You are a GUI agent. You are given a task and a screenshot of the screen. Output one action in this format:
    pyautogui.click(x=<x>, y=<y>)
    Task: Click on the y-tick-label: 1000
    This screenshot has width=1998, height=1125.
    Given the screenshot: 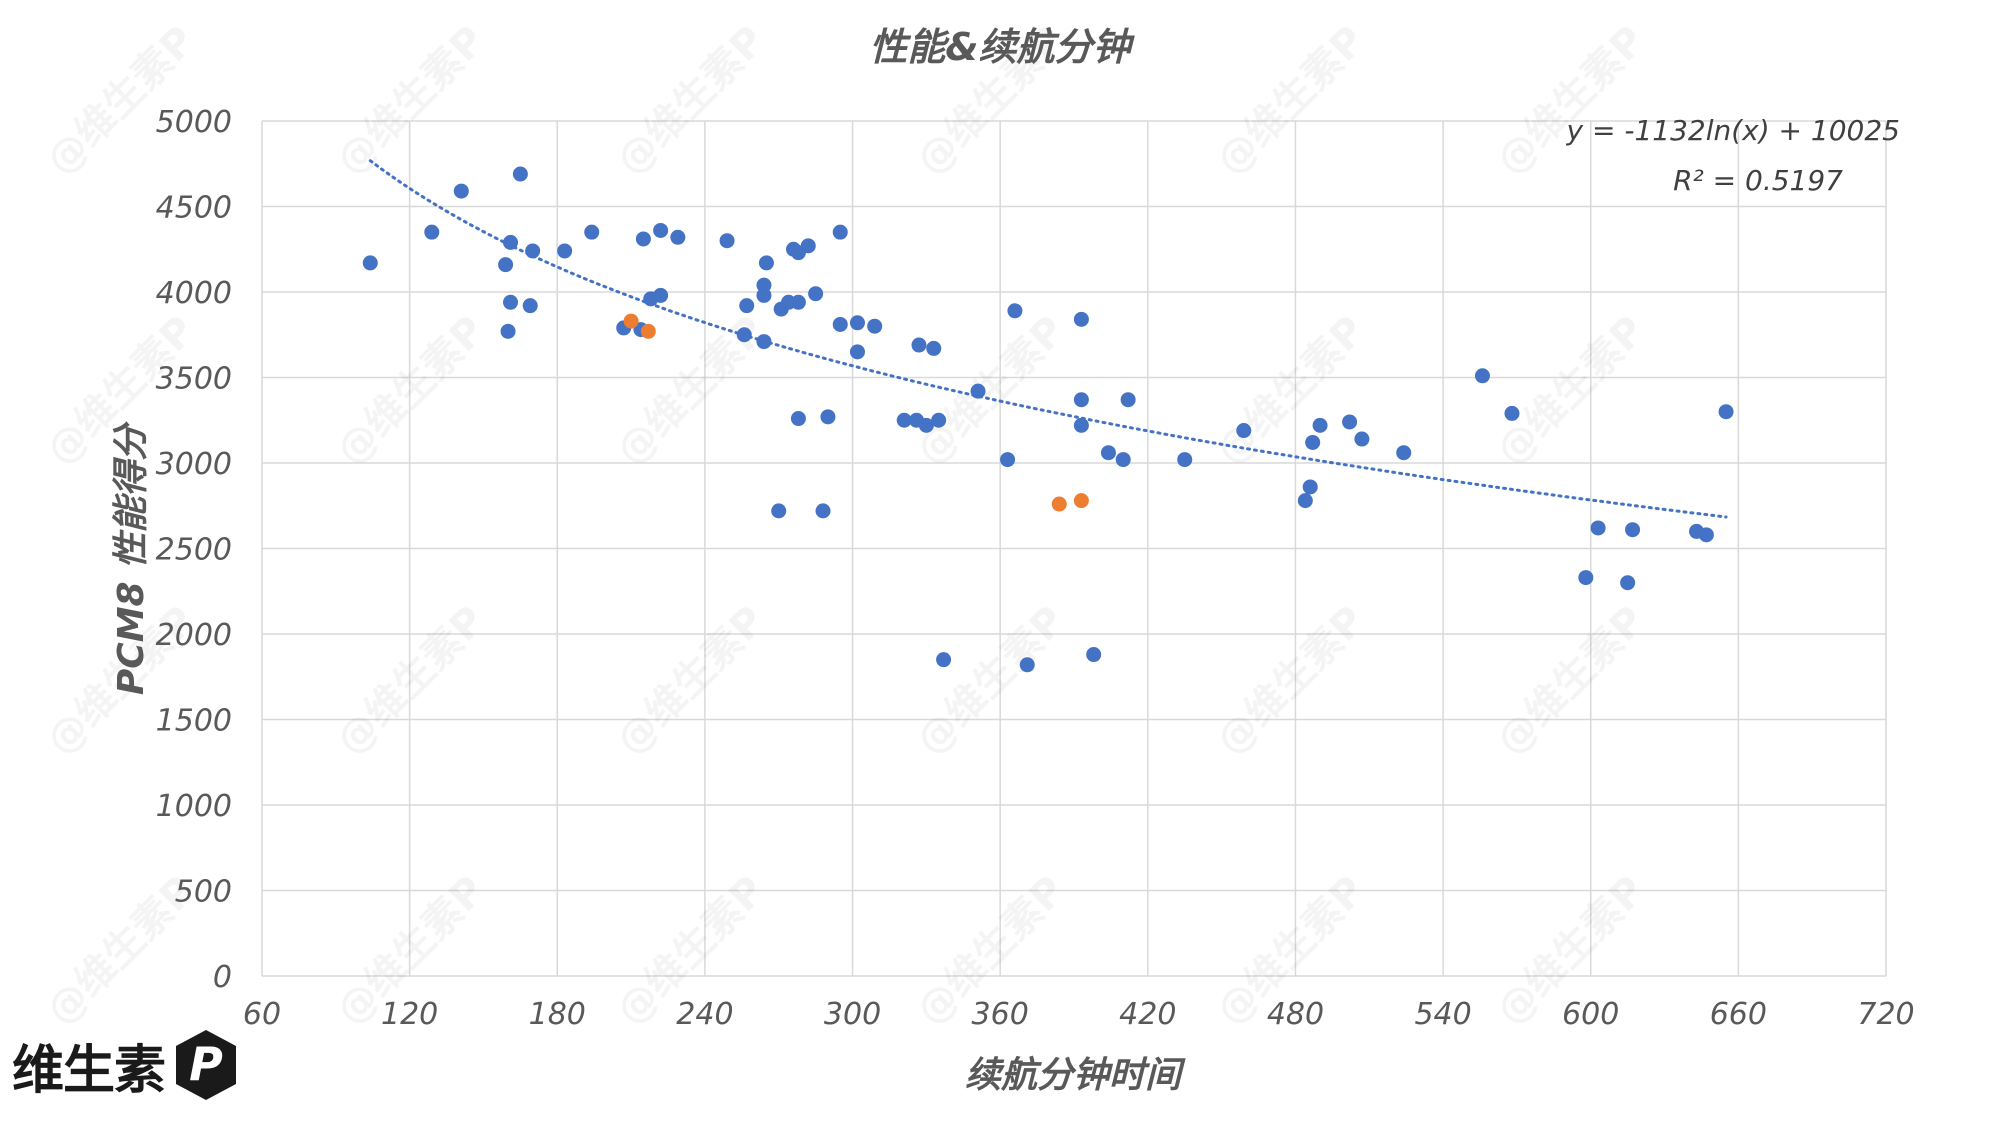 What is the action you would take?
    pyautogui.click(x=194, y=806)
    